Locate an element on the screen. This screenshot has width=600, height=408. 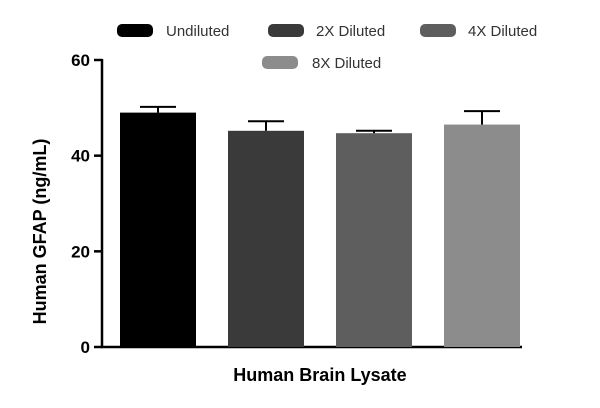
y-tick-label: 40 is located at coordinates (80, 156).